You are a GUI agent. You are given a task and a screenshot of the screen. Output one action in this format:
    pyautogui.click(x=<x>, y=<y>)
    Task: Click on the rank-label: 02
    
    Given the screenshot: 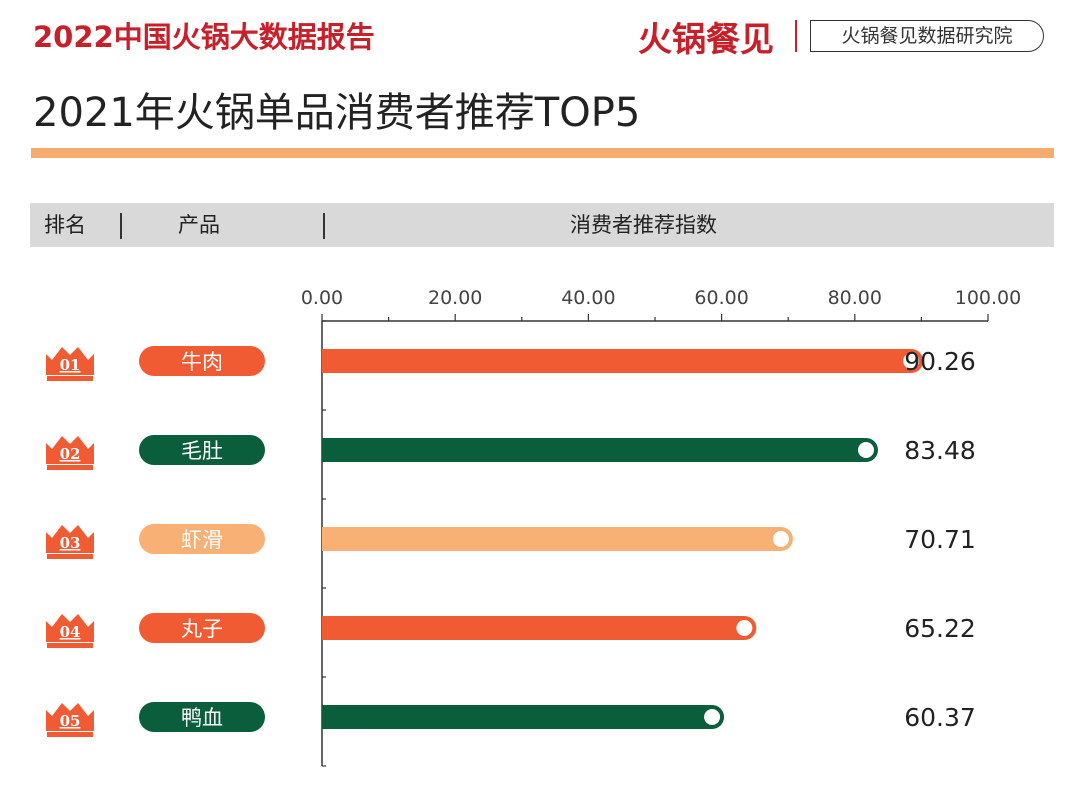 What is the action you would take?
    pyautogui.click(x=70, y=454)
    